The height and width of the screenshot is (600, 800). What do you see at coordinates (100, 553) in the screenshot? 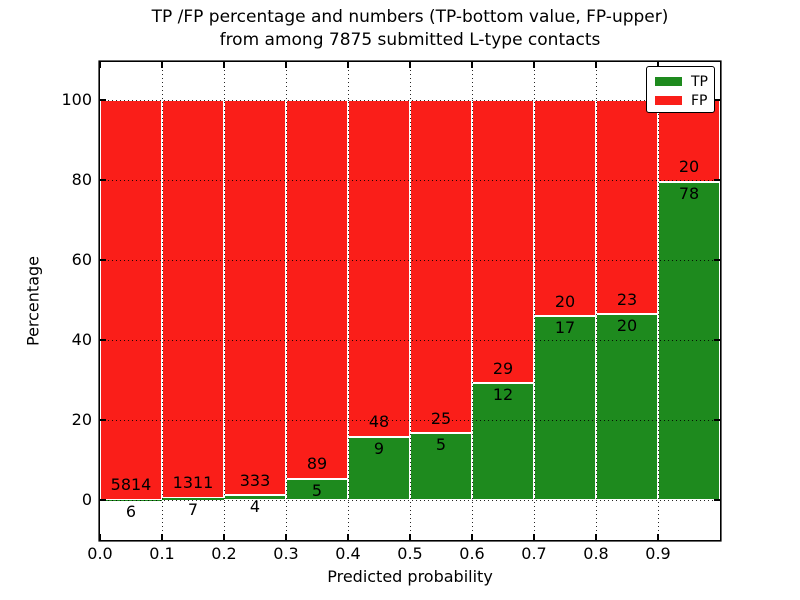
I see `x-tick-label: 0.0` at bounding box center [100, 553].